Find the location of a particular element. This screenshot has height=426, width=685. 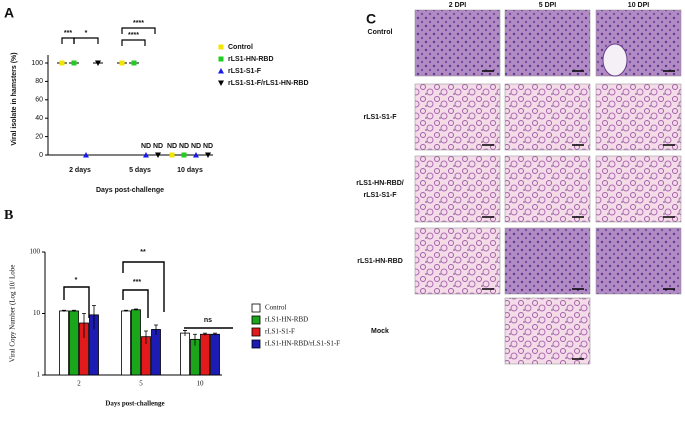

panel-label: A is located at coordinates (9, 13).